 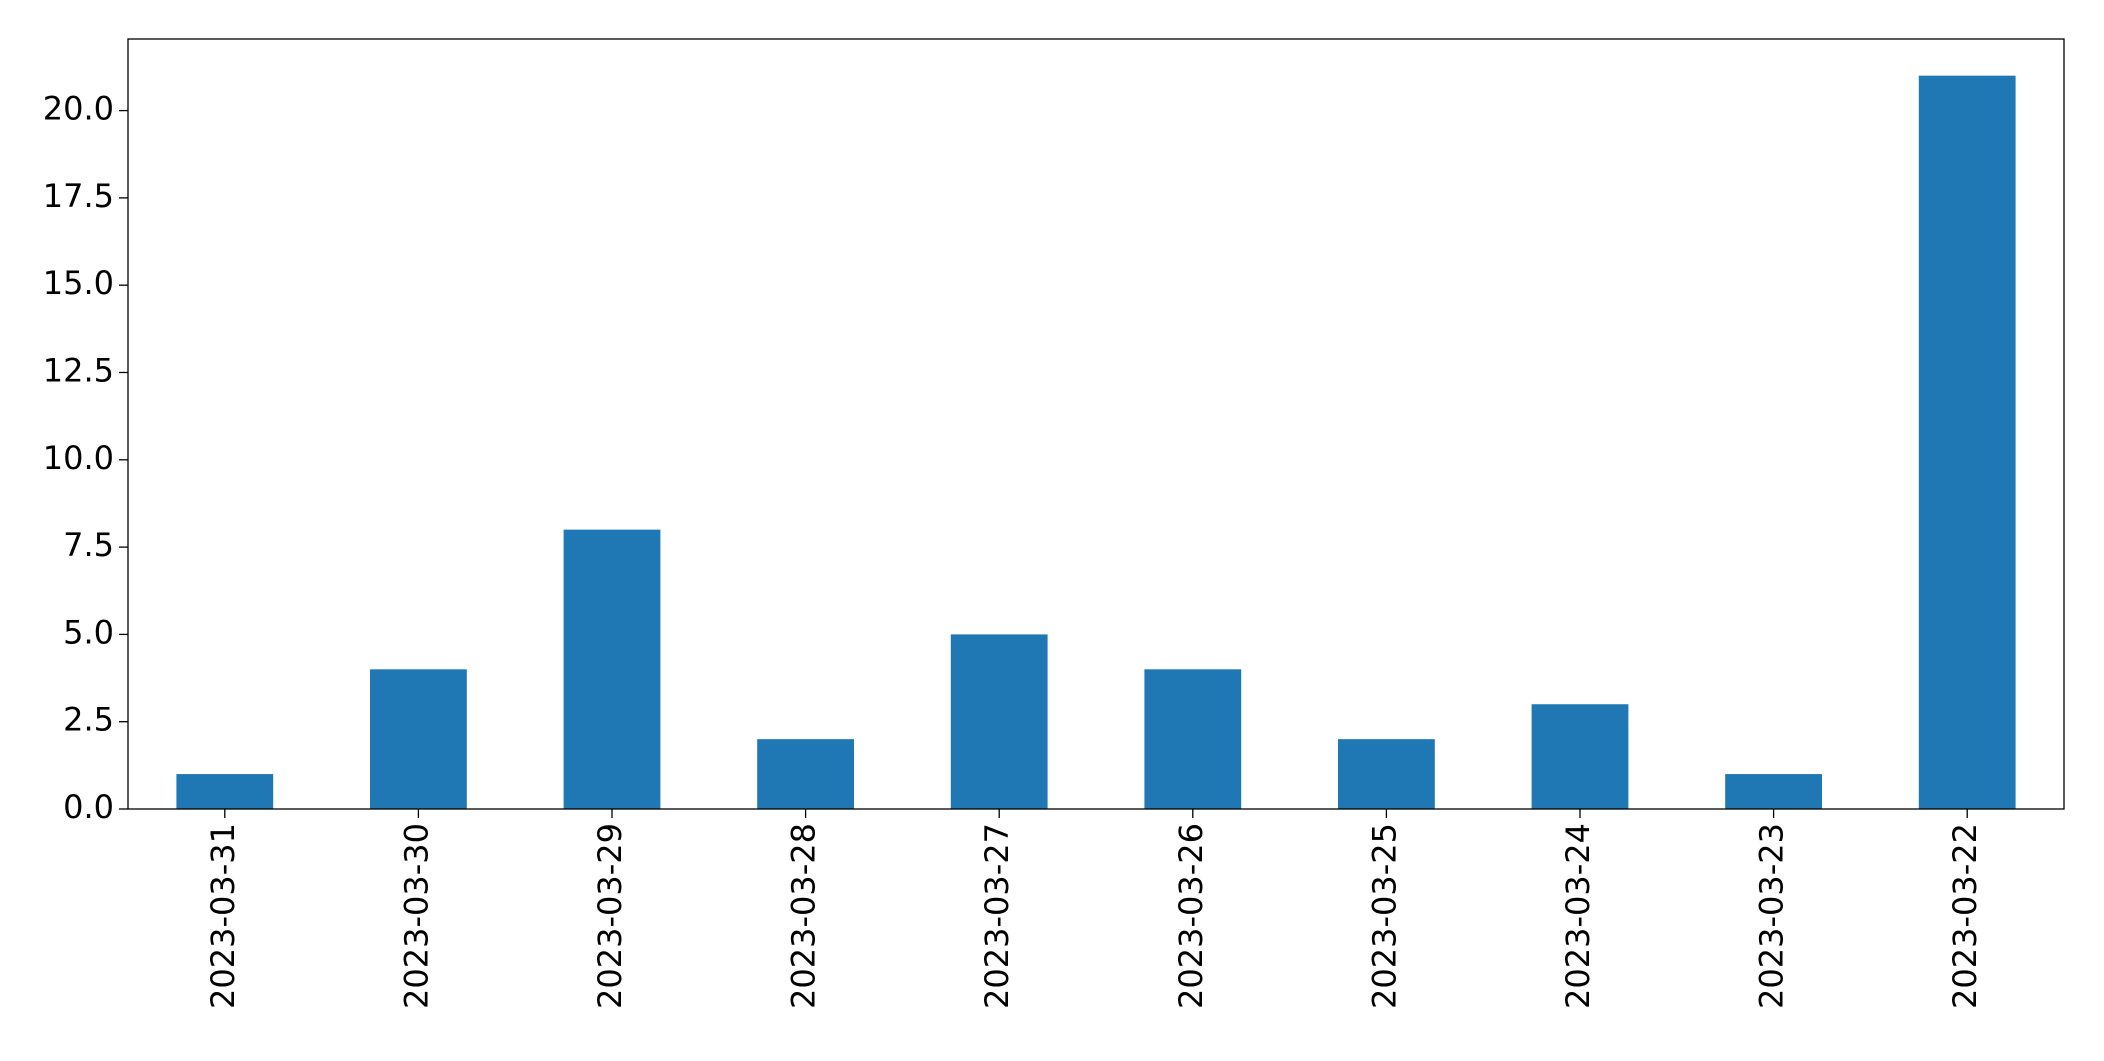 I want to click on x-tick-label: 2023-03-23, so click(x=1772, y=916).